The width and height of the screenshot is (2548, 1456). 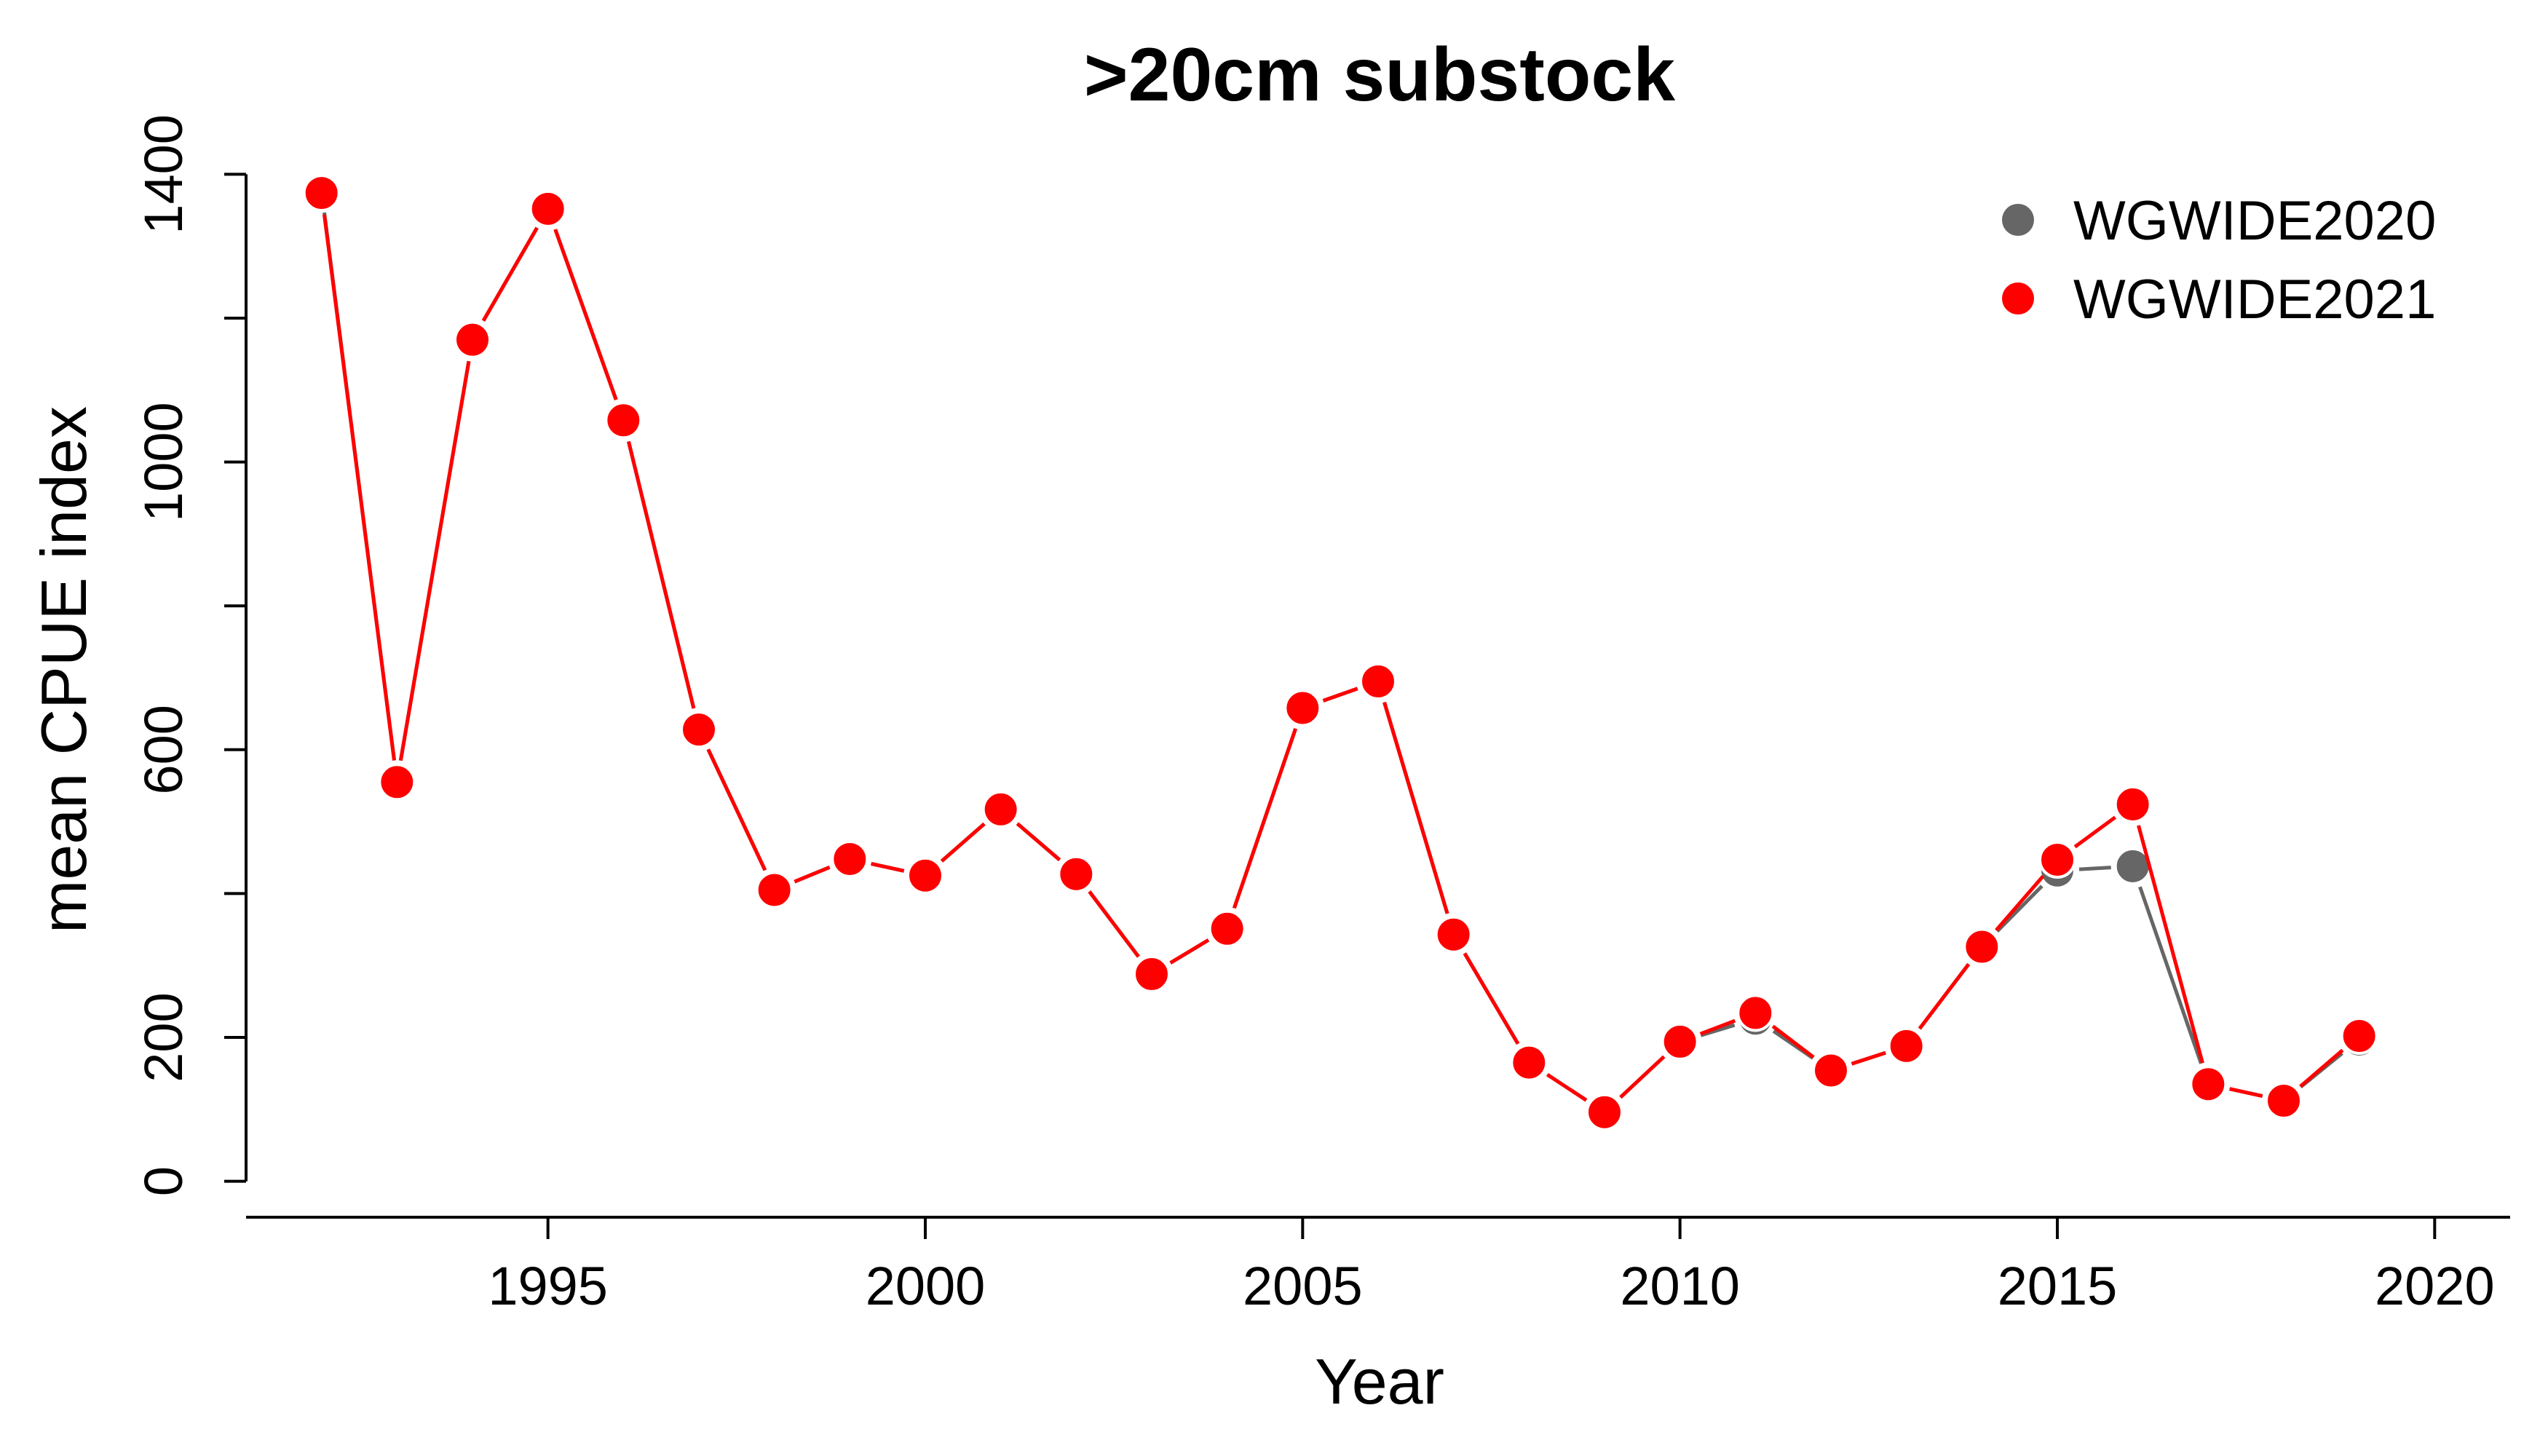 What do you see at coordinates (2132, 804) in the screenshot?
I see `point-WGWIDE2021-2016` at bounding box center [2132, 804].